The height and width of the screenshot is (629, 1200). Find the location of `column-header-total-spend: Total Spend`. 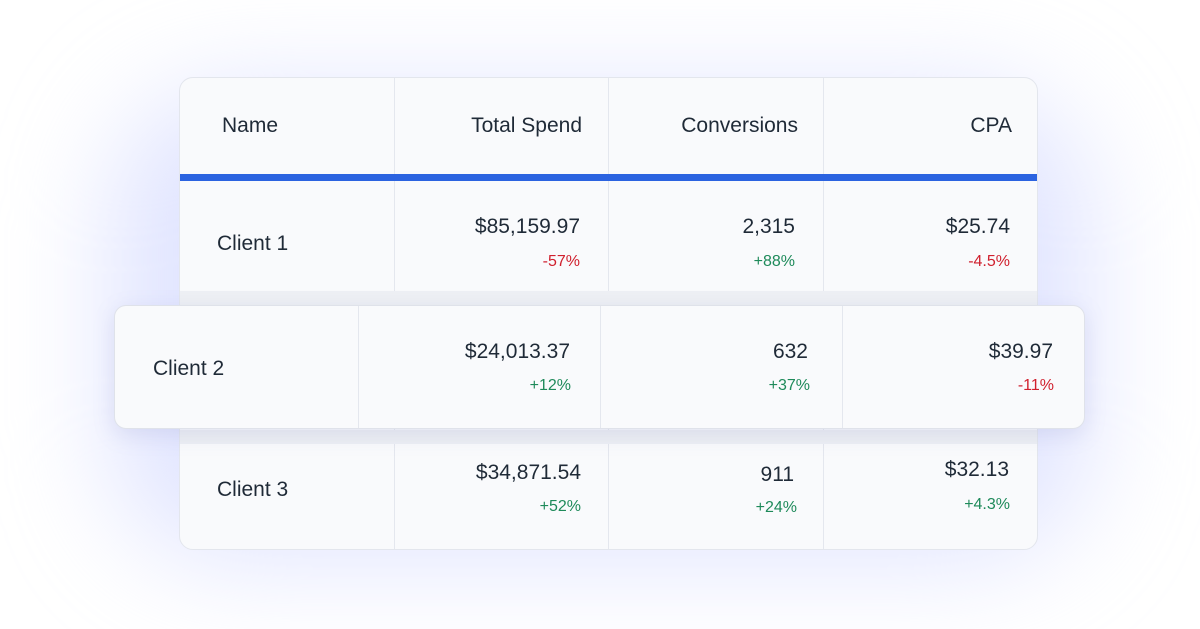

column-header-total-spend: Total Spend is located at coordinates (526, 125).